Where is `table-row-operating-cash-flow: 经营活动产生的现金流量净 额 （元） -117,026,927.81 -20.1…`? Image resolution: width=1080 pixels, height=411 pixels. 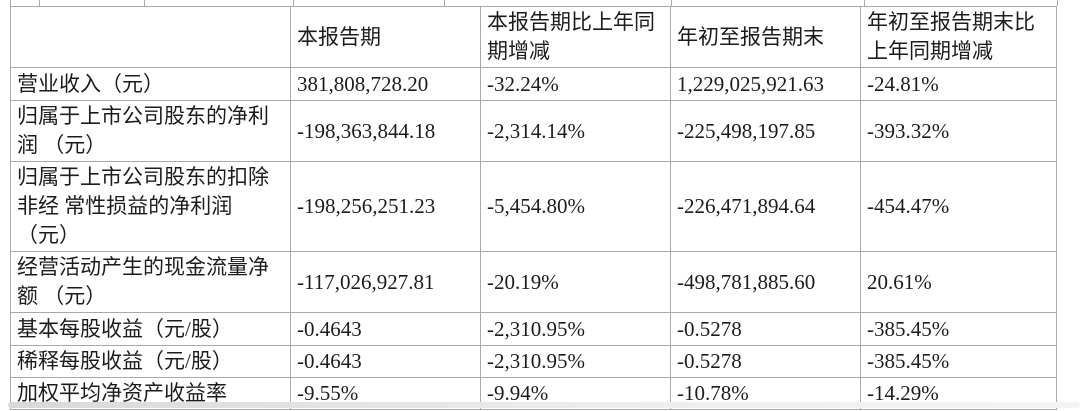 table-row-operating-cash-flow: 经营活动产生的现金流量净 额 （元） -117,026,927.81 -20.1… is located at coordinates (533, 282).